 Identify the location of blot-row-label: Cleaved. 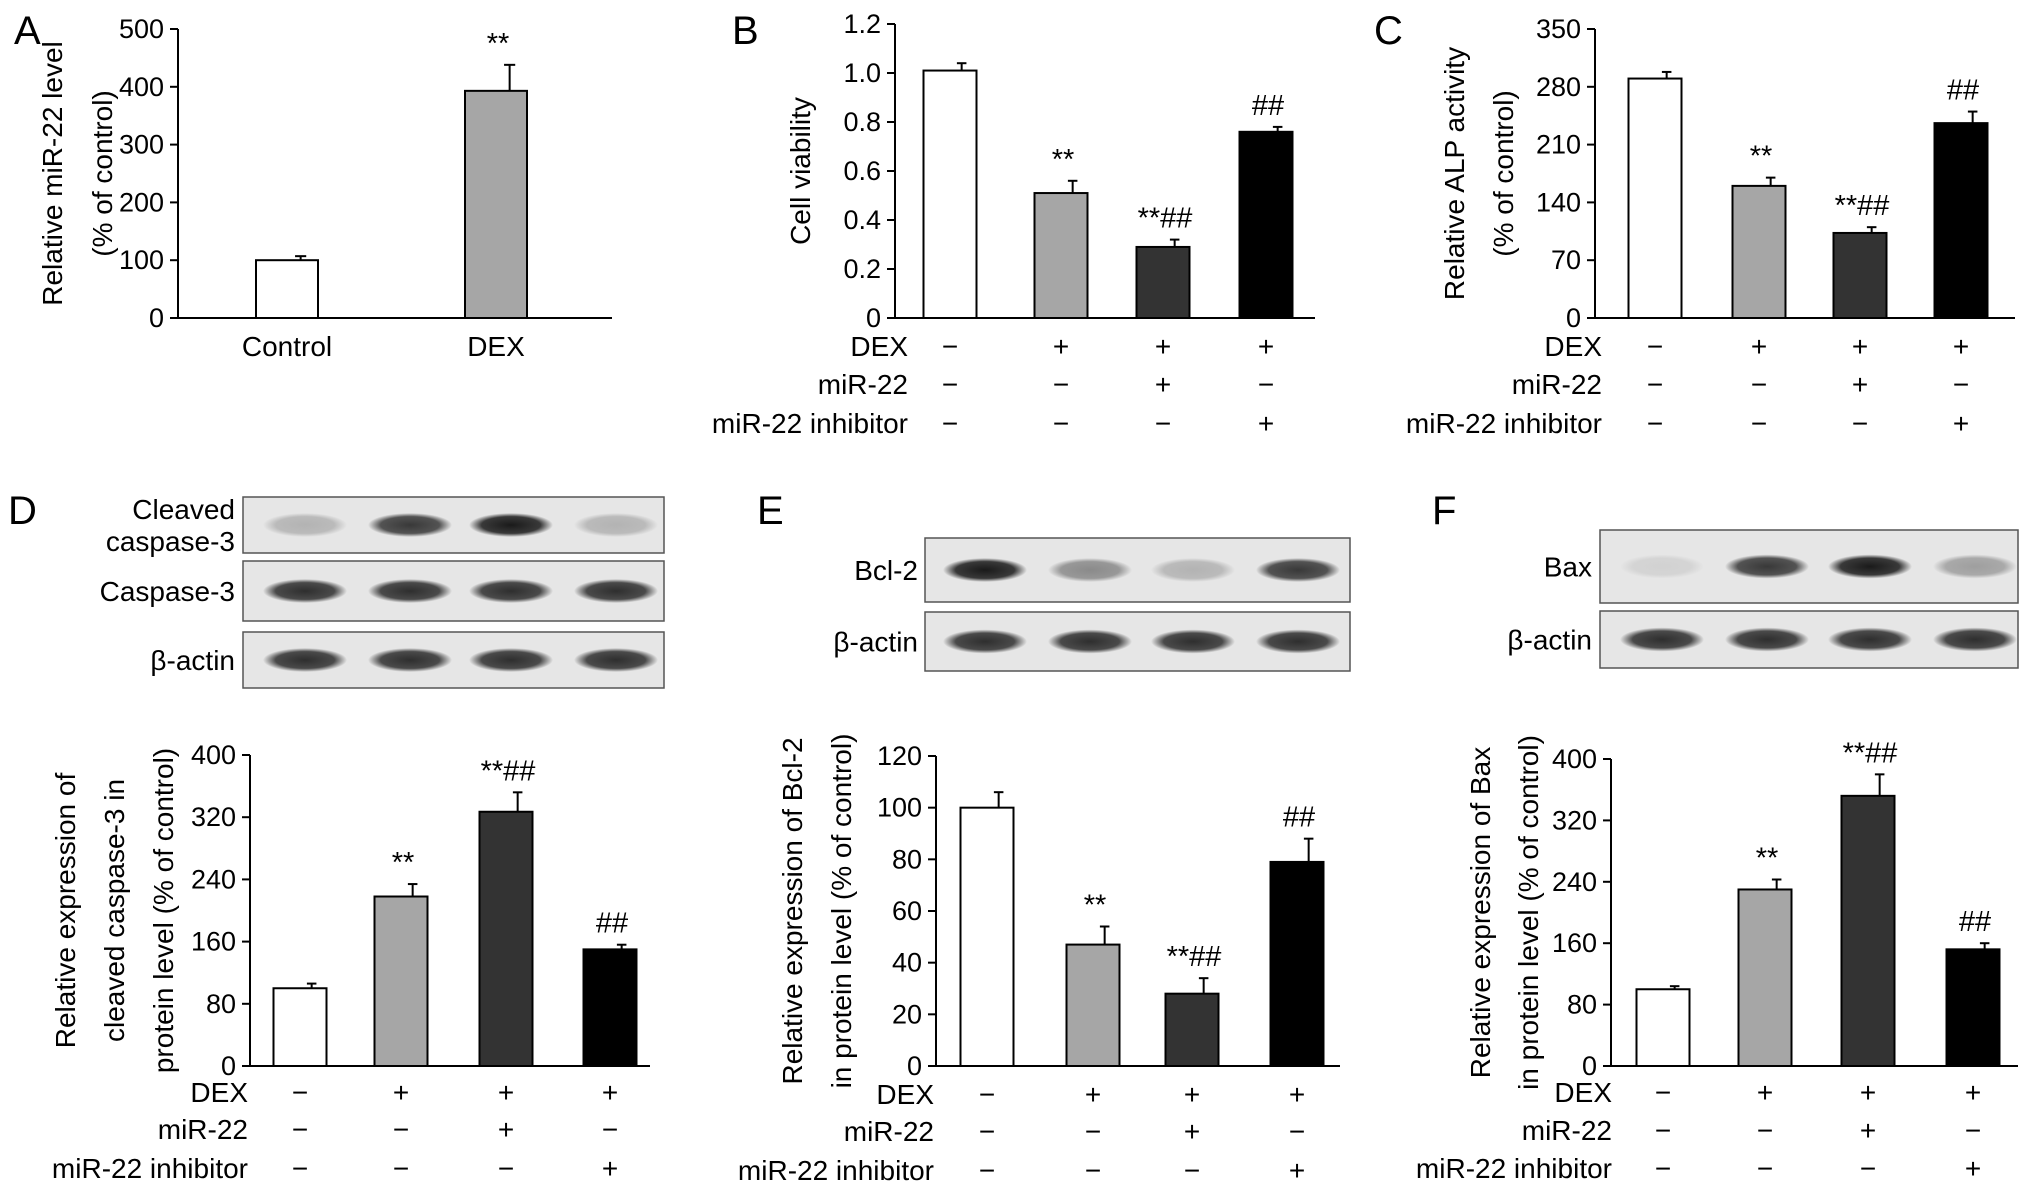
(183, 509).